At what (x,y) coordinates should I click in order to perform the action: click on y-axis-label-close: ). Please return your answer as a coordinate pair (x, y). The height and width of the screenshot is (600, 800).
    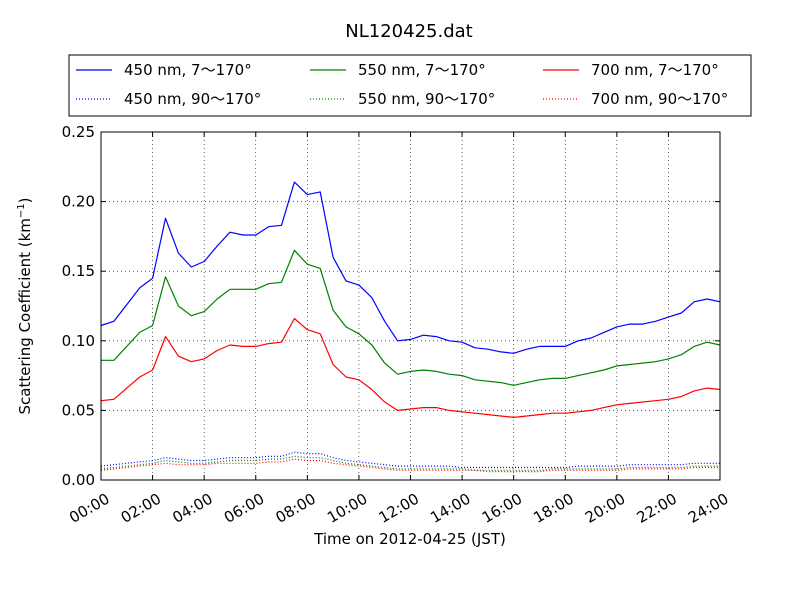
    Looking at the image, I should click on (25, 200).